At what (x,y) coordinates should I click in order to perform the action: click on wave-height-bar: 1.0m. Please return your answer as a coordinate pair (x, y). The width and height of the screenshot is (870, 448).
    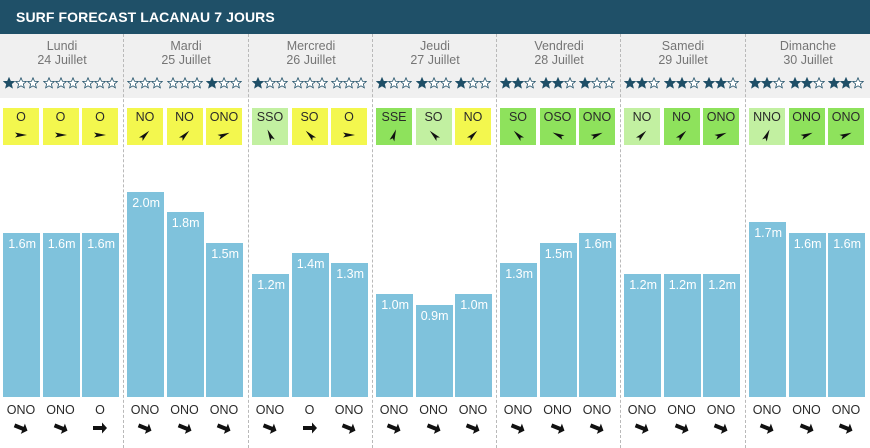
    Looking at the image, I should click on (473, 345).